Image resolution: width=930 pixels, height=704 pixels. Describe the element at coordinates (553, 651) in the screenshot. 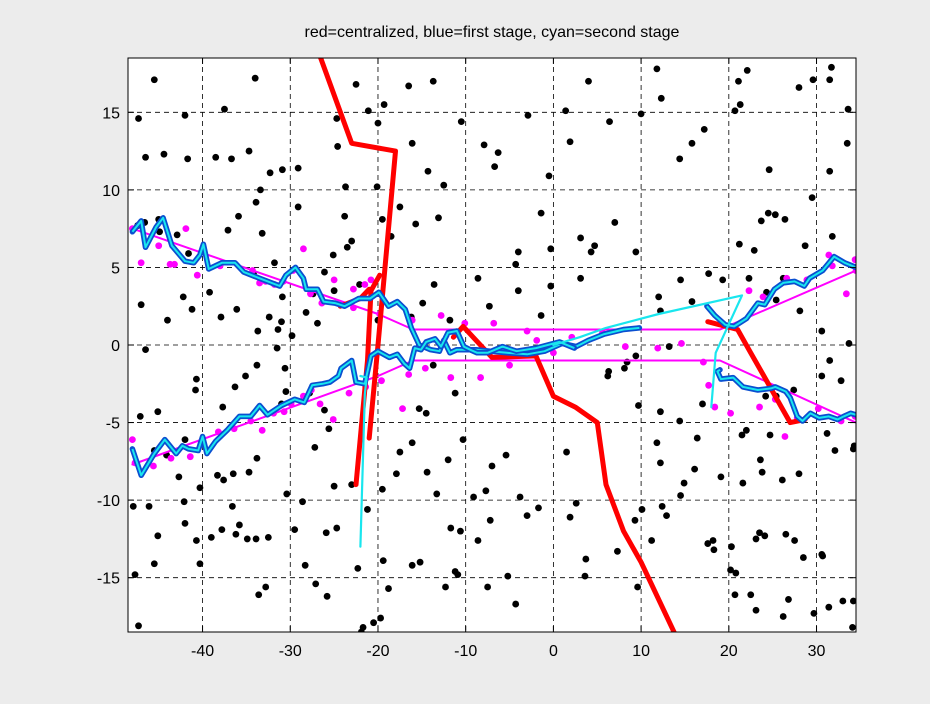

I see `x-tick-label: 0` at that location.